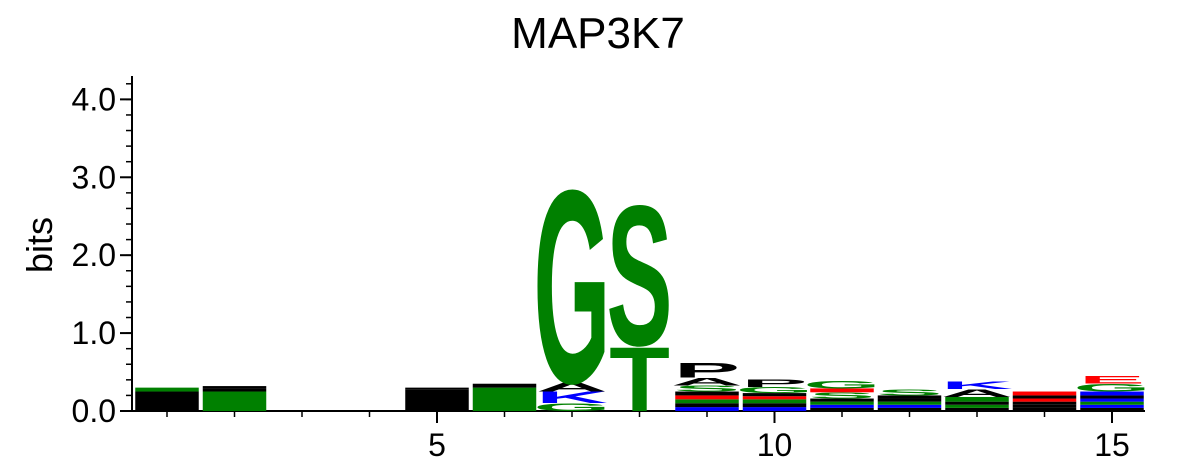 This screenshot has width=1196, height=476. Describe the element at coordinates (598, 33) in the screenshot. I see `chart-title: MAP3K7` at that location.